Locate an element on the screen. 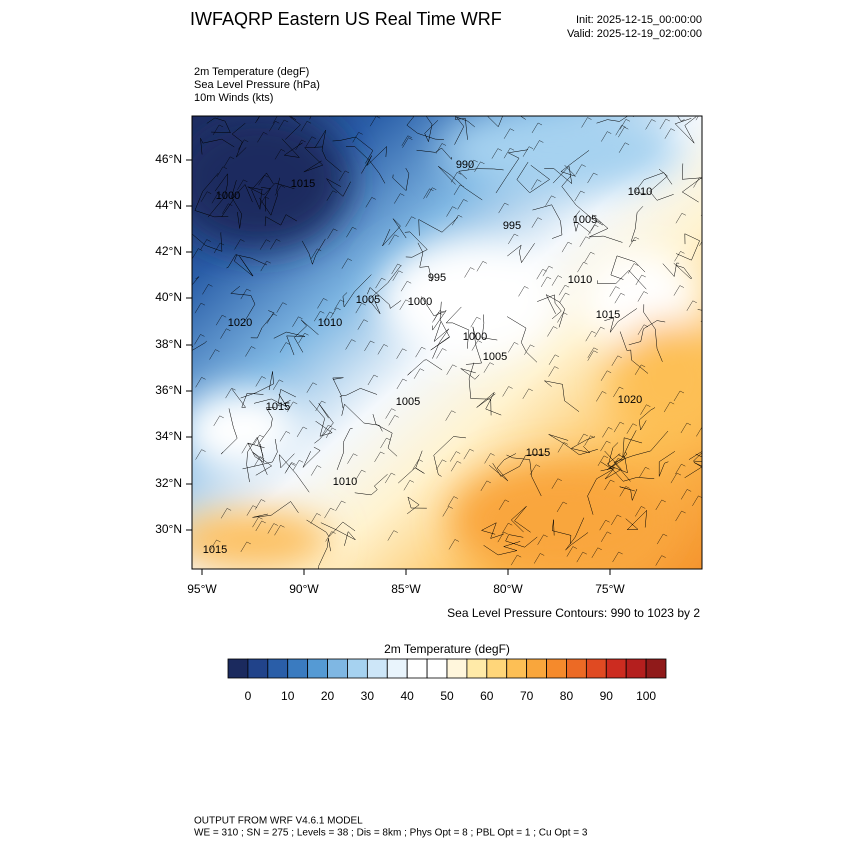 The height and width of the screenshot is (855, 850). colorbar-tick-label: 30 is located at coordinates (368, 696).